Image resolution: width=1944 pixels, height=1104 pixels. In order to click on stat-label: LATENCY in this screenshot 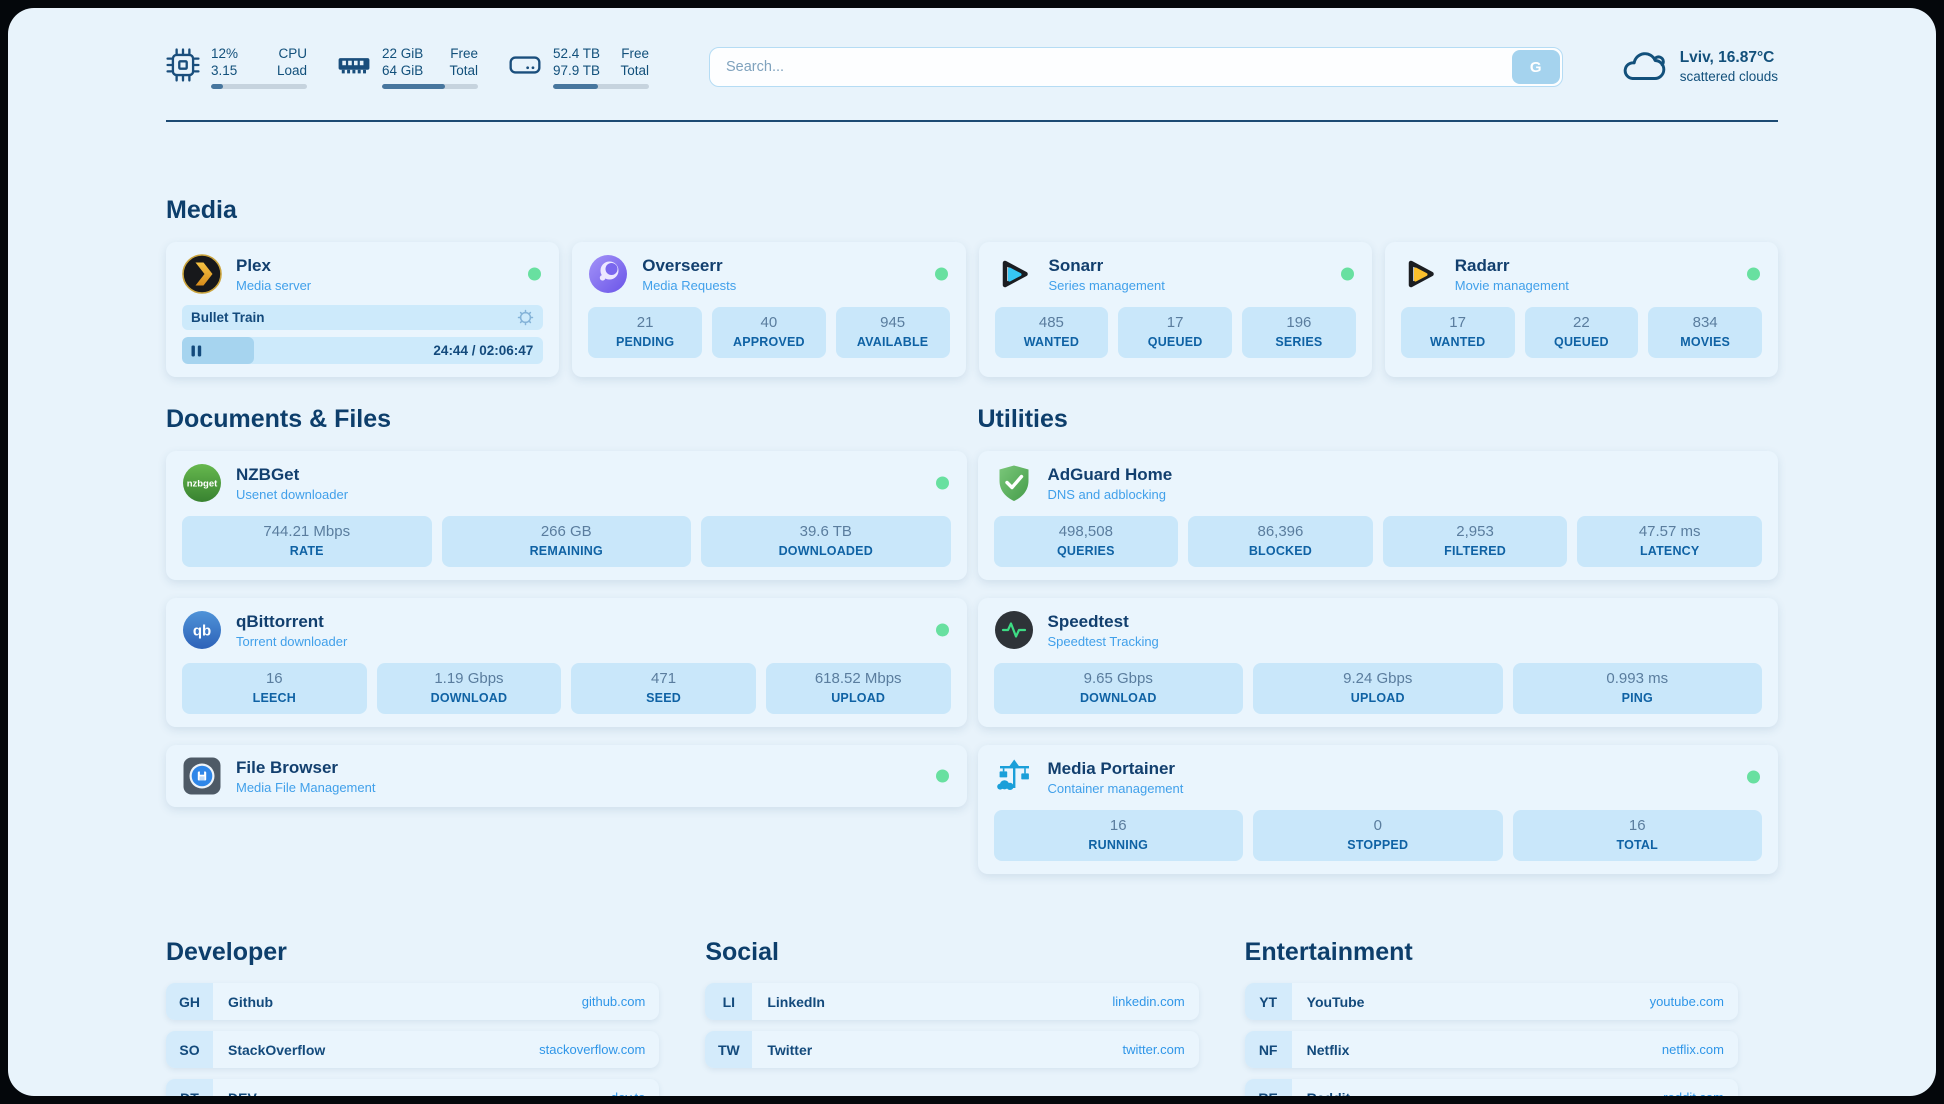, I will do `click(1669, 551)`.